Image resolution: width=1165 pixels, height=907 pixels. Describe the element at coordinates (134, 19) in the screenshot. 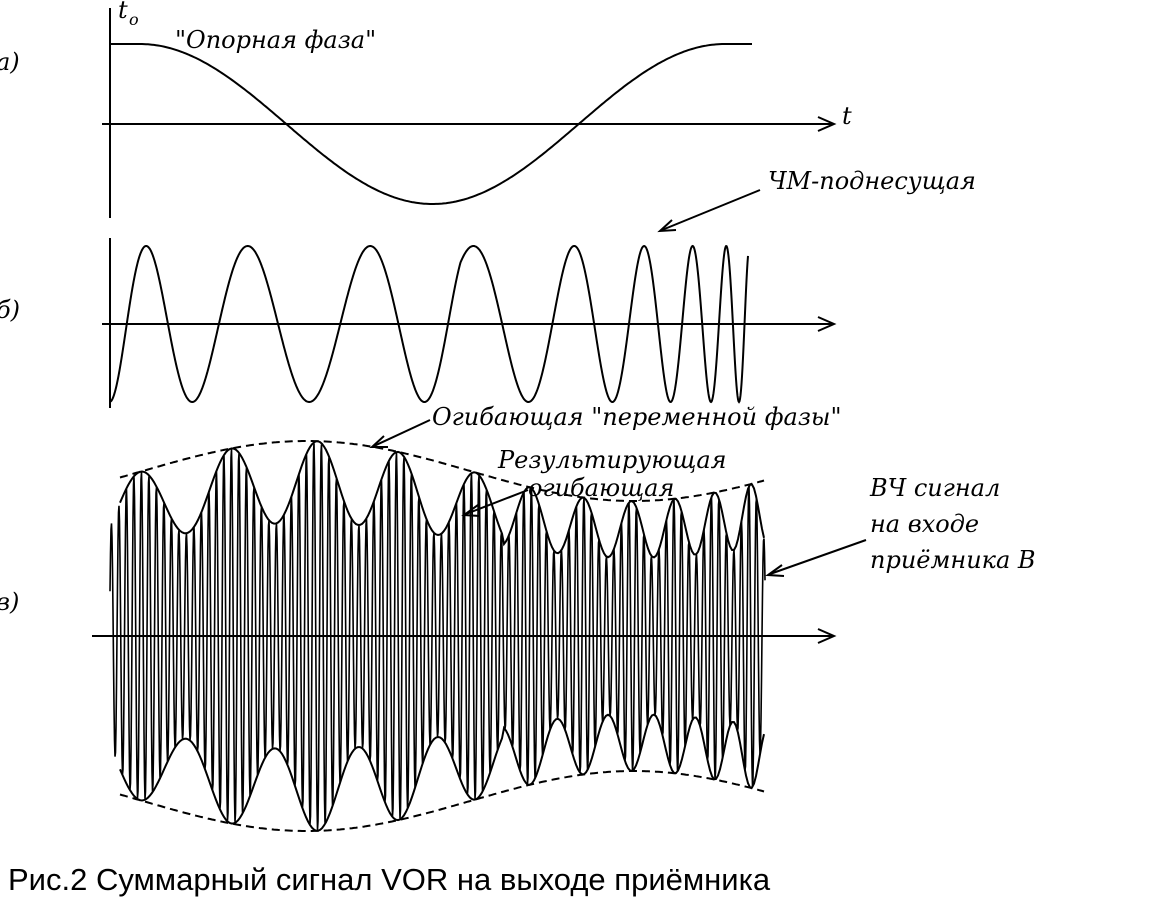

I see `t0-subscript: o` at that location.